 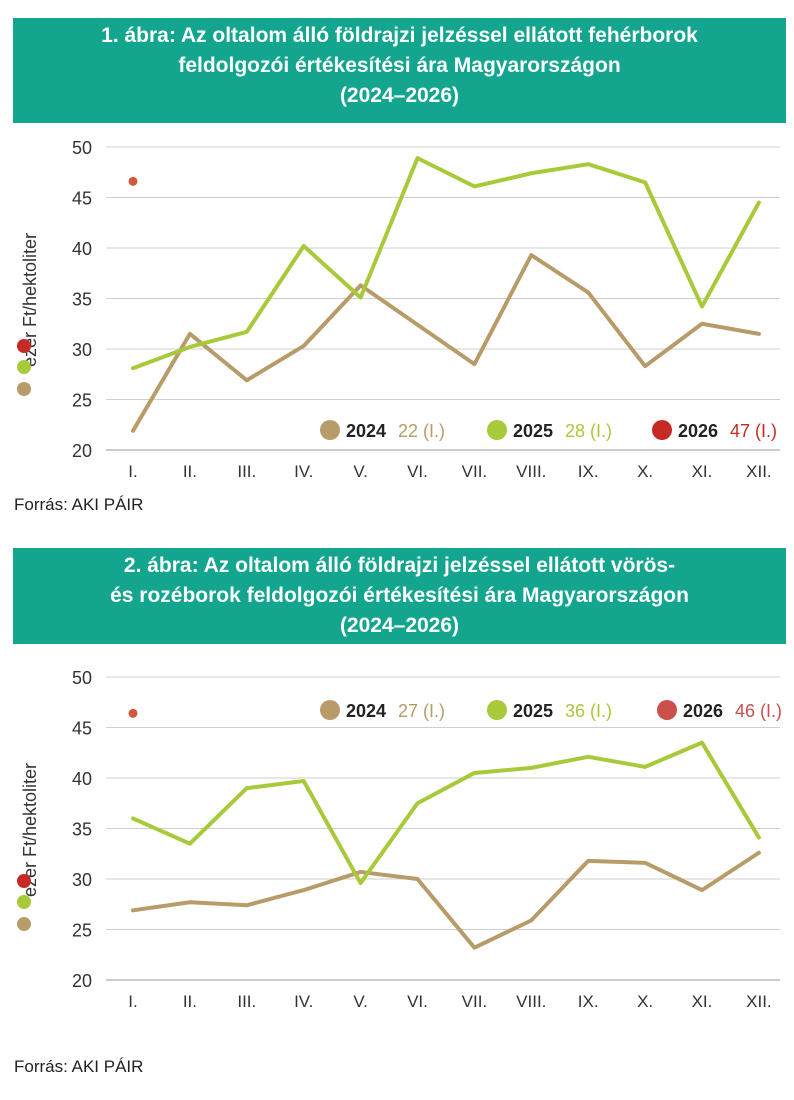 What do you see at coordinates (133, 181) in the screenshot?
I see `data-point-2026` at bounding box center [133, 181].